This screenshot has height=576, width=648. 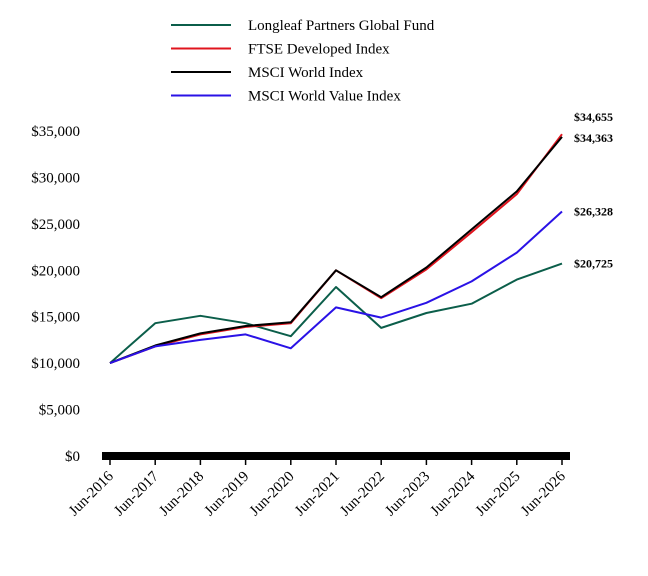 What do you see at coordinates (72, 457) in the screenshot?
I see `y-tick-label: $0` at bounding box center [72, 457].